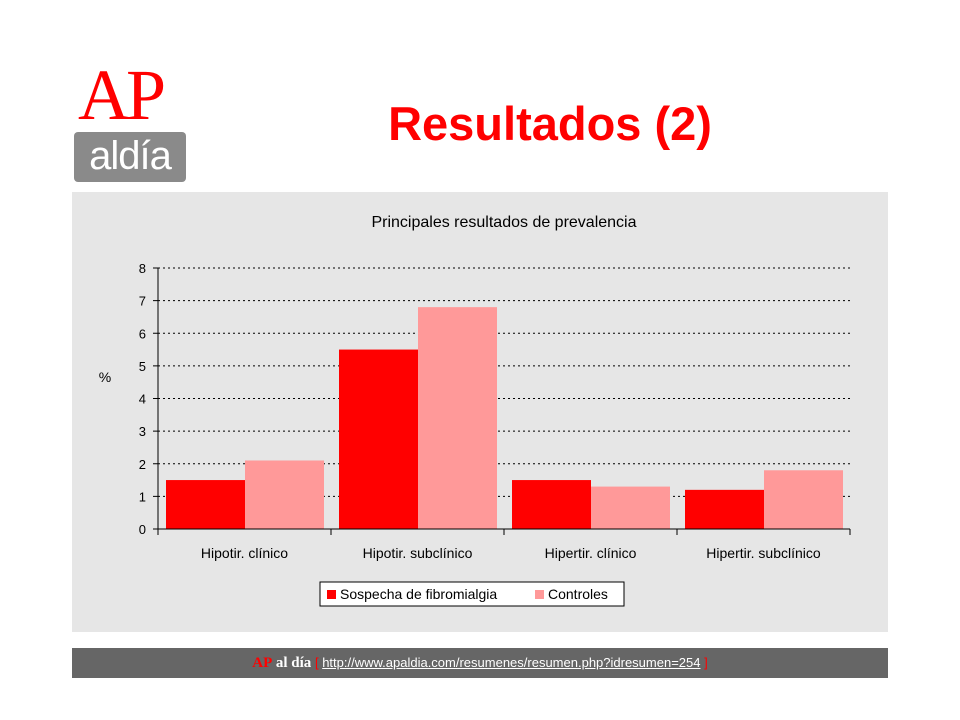 The height and width of the screenshot is (720, 960). Describe the element at coordinates (503, 222) in the screenshot. I see `chart-title: Principales resultados de prevalencia` at that location.